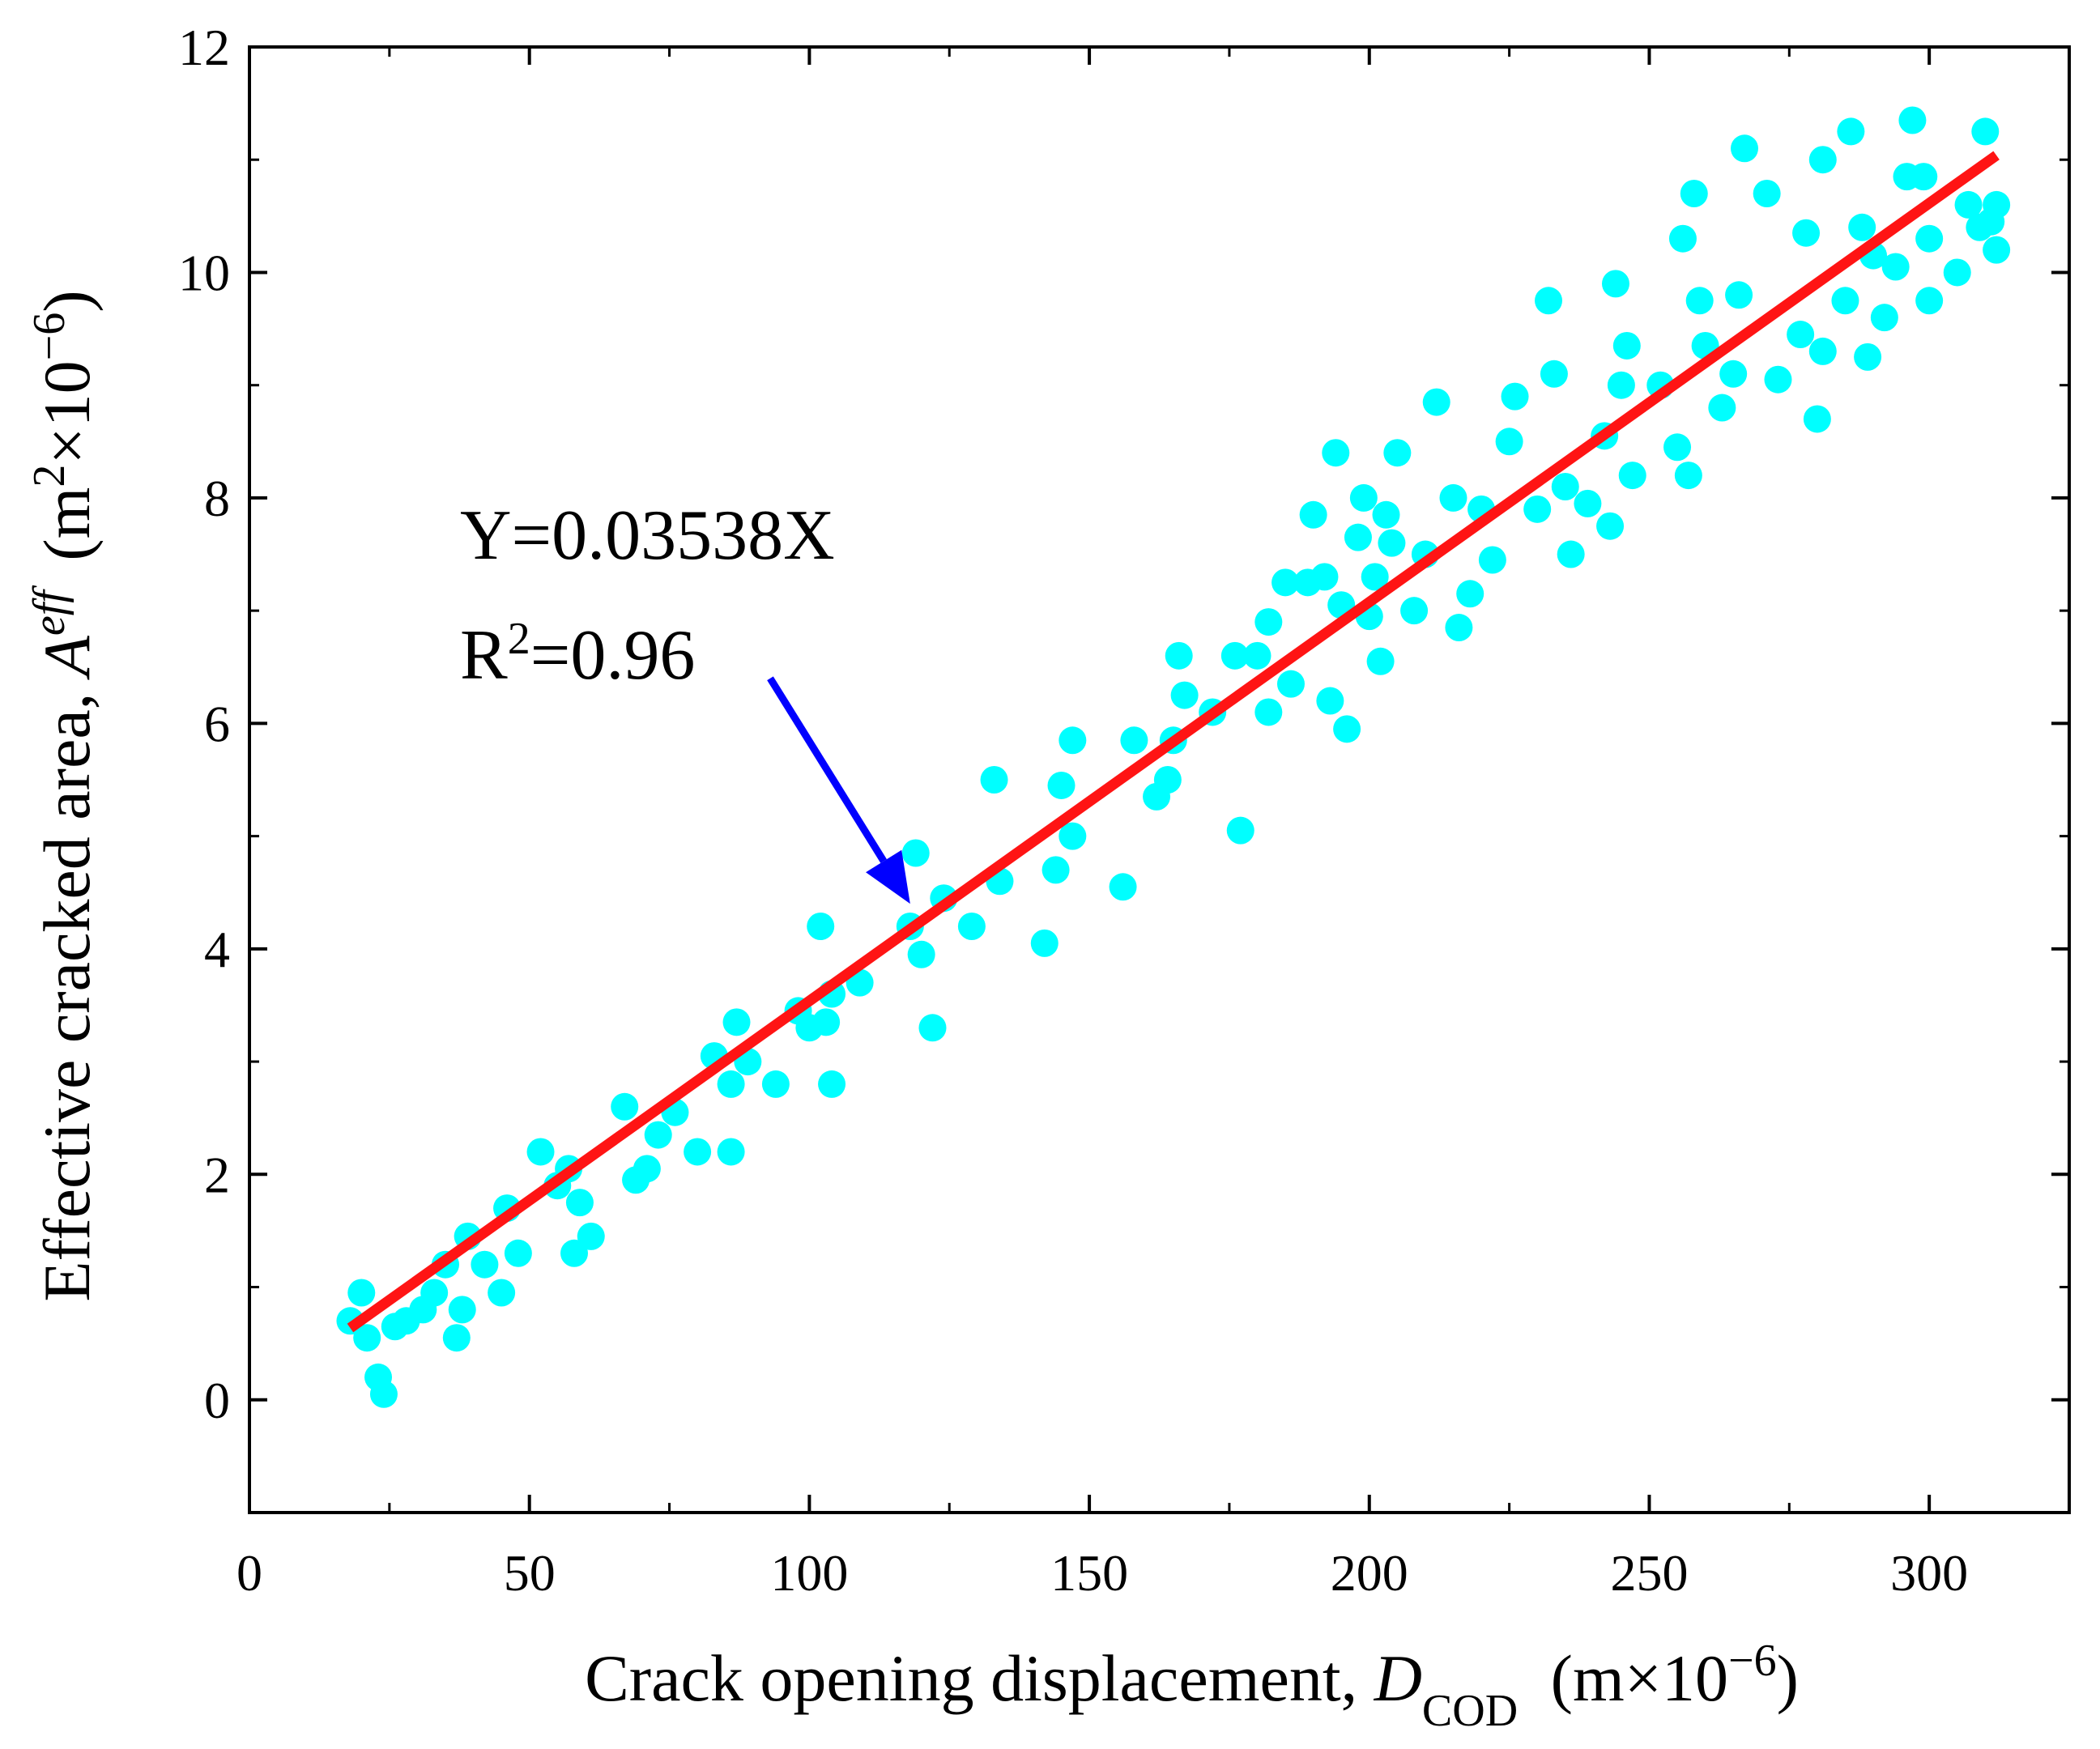 The width and height of the screenshot is (2100, 1749). I want to click on y-axis-title-prefix: Effective cracked area,, so click(67, 997).